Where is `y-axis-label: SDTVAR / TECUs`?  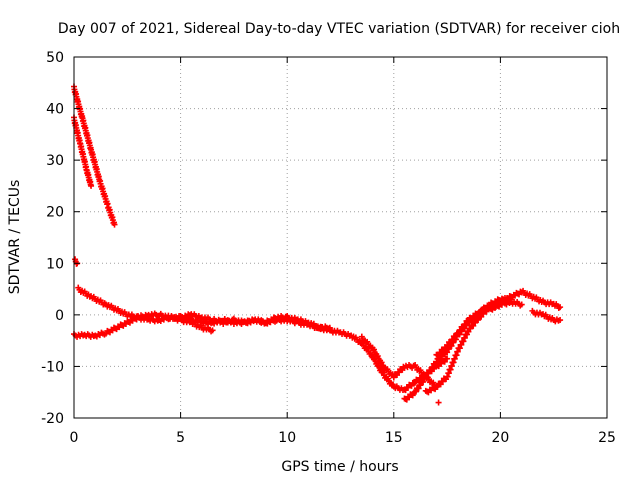 y-axis-label: SDTVAR / TECUs is located at coordinates (15, 237).